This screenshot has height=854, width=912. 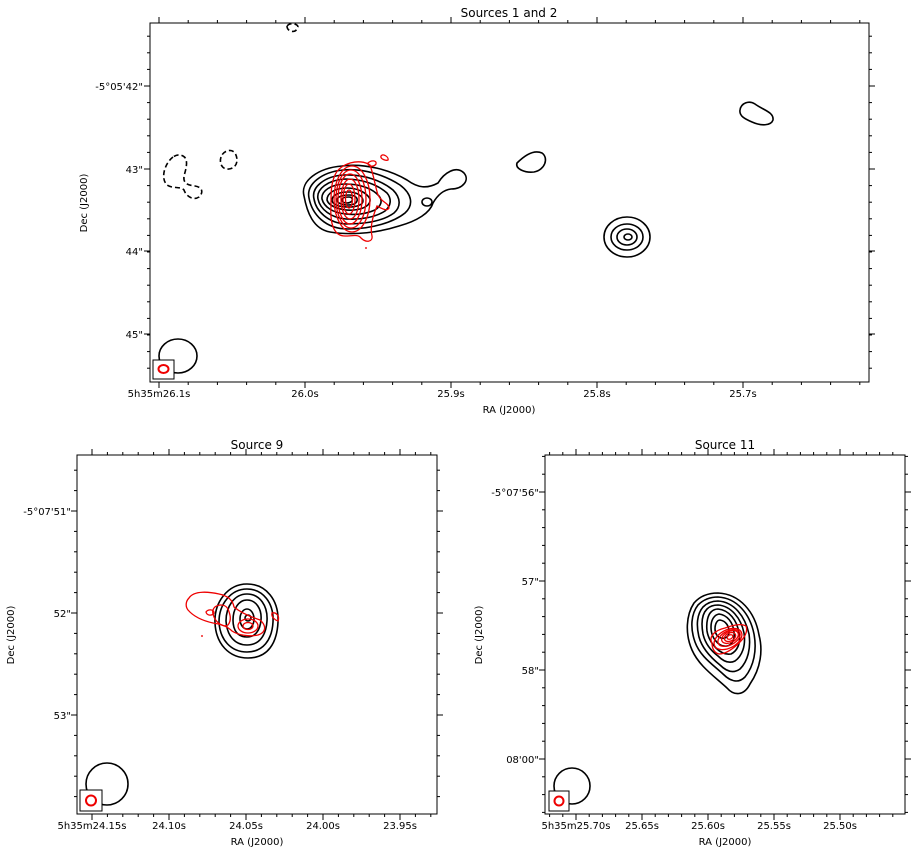 I want to click on panel1-xtick-label: 25.7s, so click(x=742, y=394).